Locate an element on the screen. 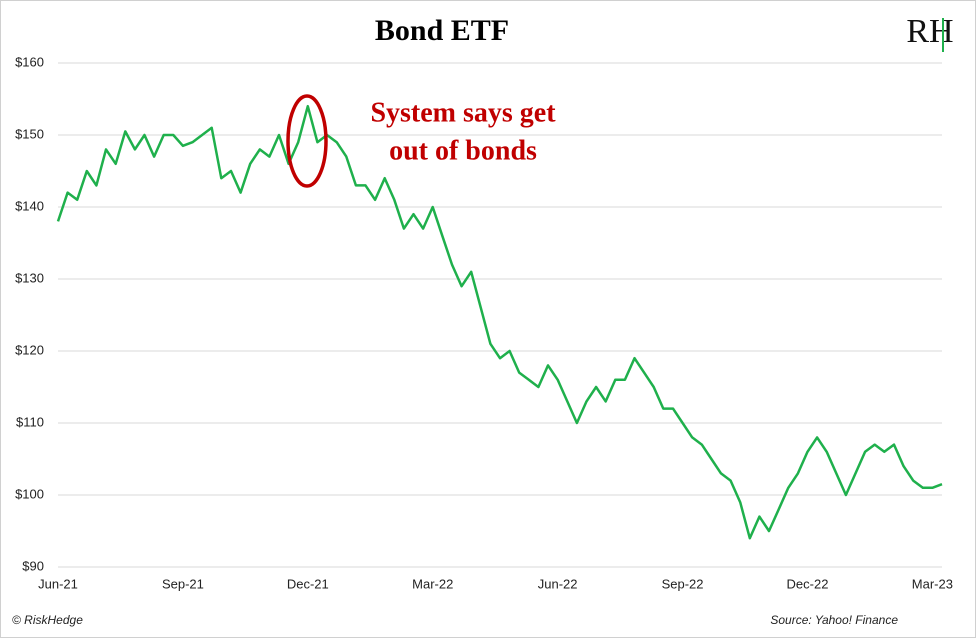  y-tick-label: $120 is located at coordinates (29, 349).